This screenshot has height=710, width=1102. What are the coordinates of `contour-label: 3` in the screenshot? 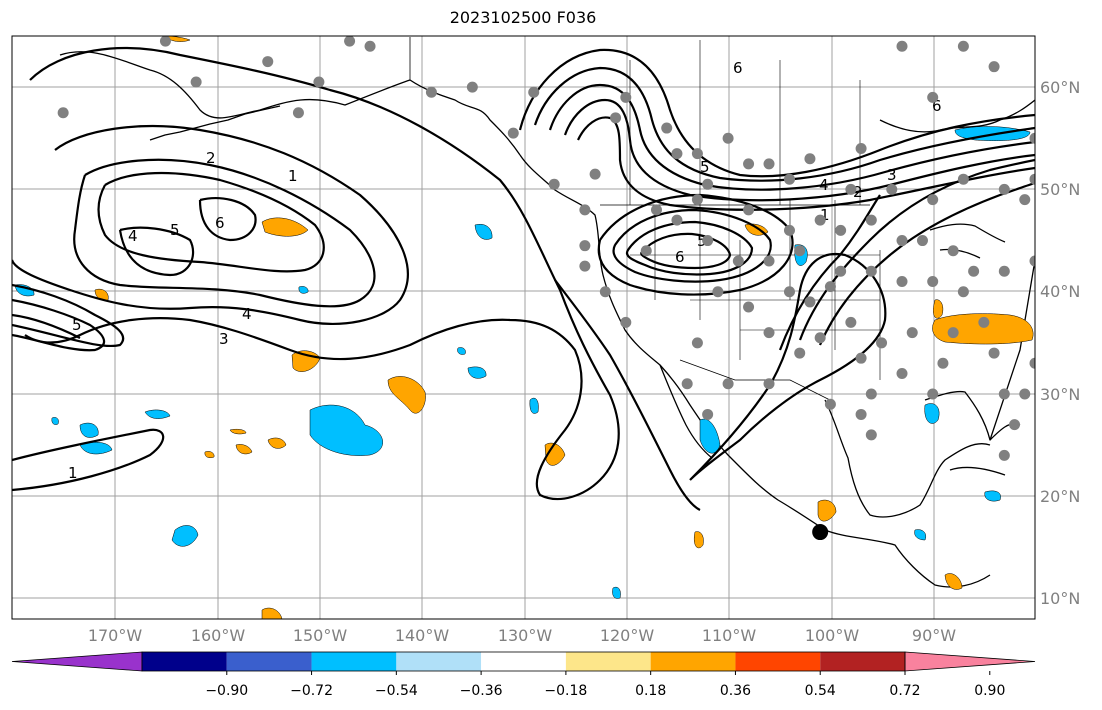 It's located at (224, 339).